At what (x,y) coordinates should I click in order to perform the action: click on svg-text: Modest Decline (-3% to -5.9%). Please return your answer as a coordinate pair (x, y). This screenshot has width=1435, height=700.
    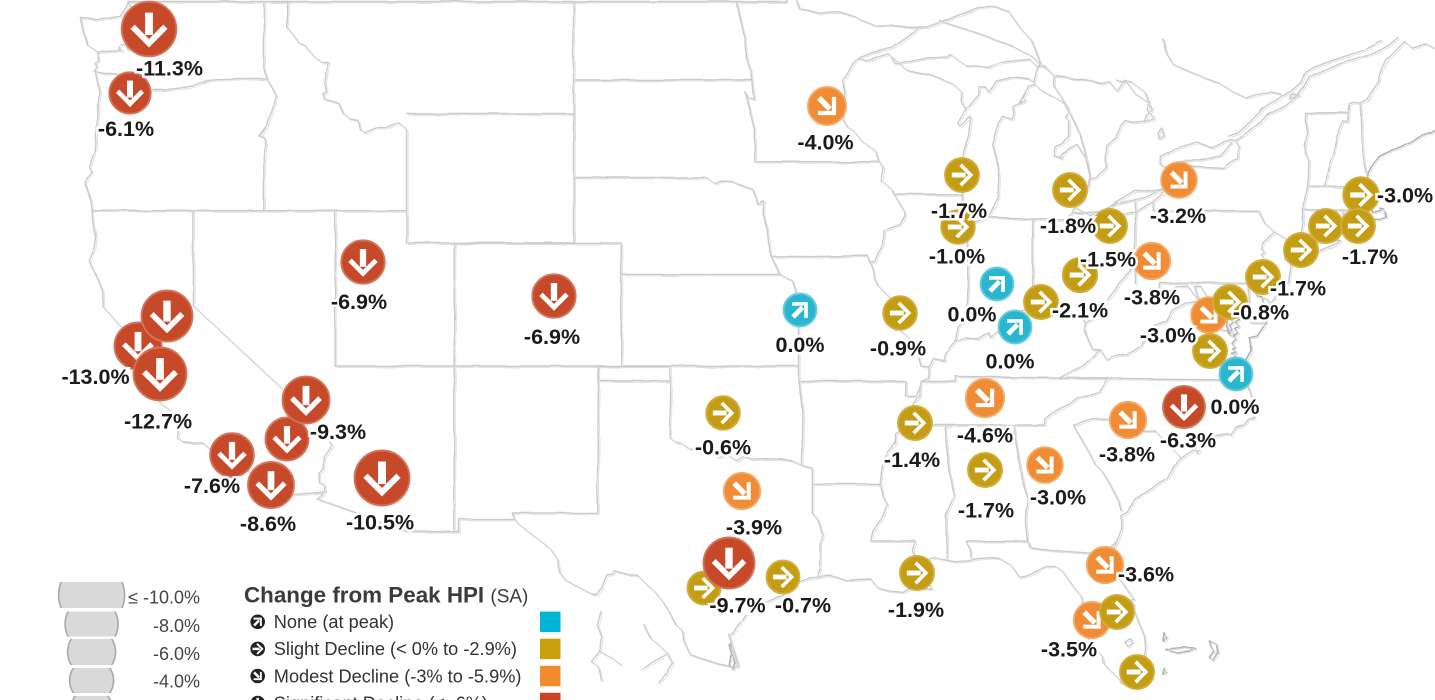
    Looking at the image, I should click on (398, 676).